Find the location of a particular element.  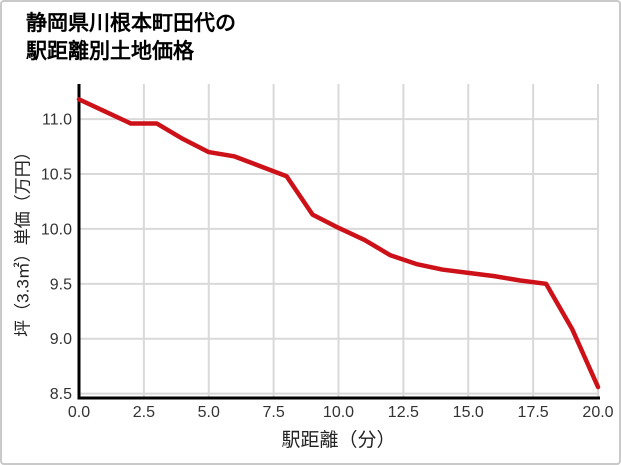

y-tick-label: 9.5 is located at coordinates (61, 284).